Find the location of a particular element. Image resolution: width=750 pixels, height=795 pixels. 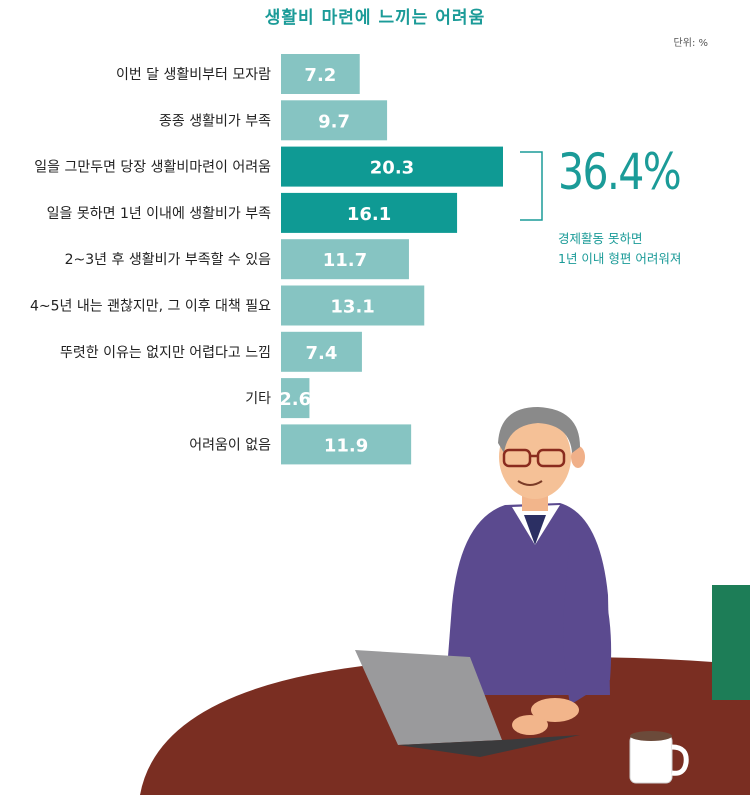

hair-shape is located at coordinates (539, 430).